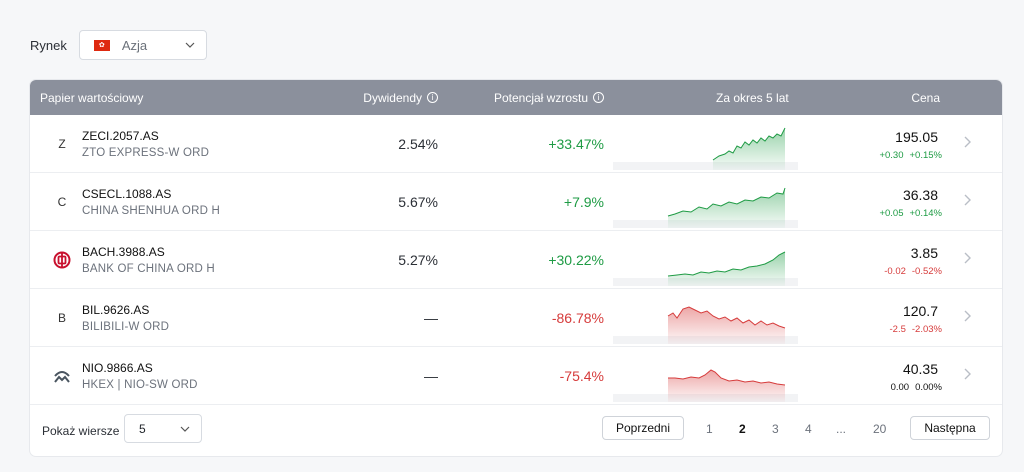 Image resolution: width=1024 pixels, height=472 pixels. I want to click on company-logo: B, so click(61, 318).